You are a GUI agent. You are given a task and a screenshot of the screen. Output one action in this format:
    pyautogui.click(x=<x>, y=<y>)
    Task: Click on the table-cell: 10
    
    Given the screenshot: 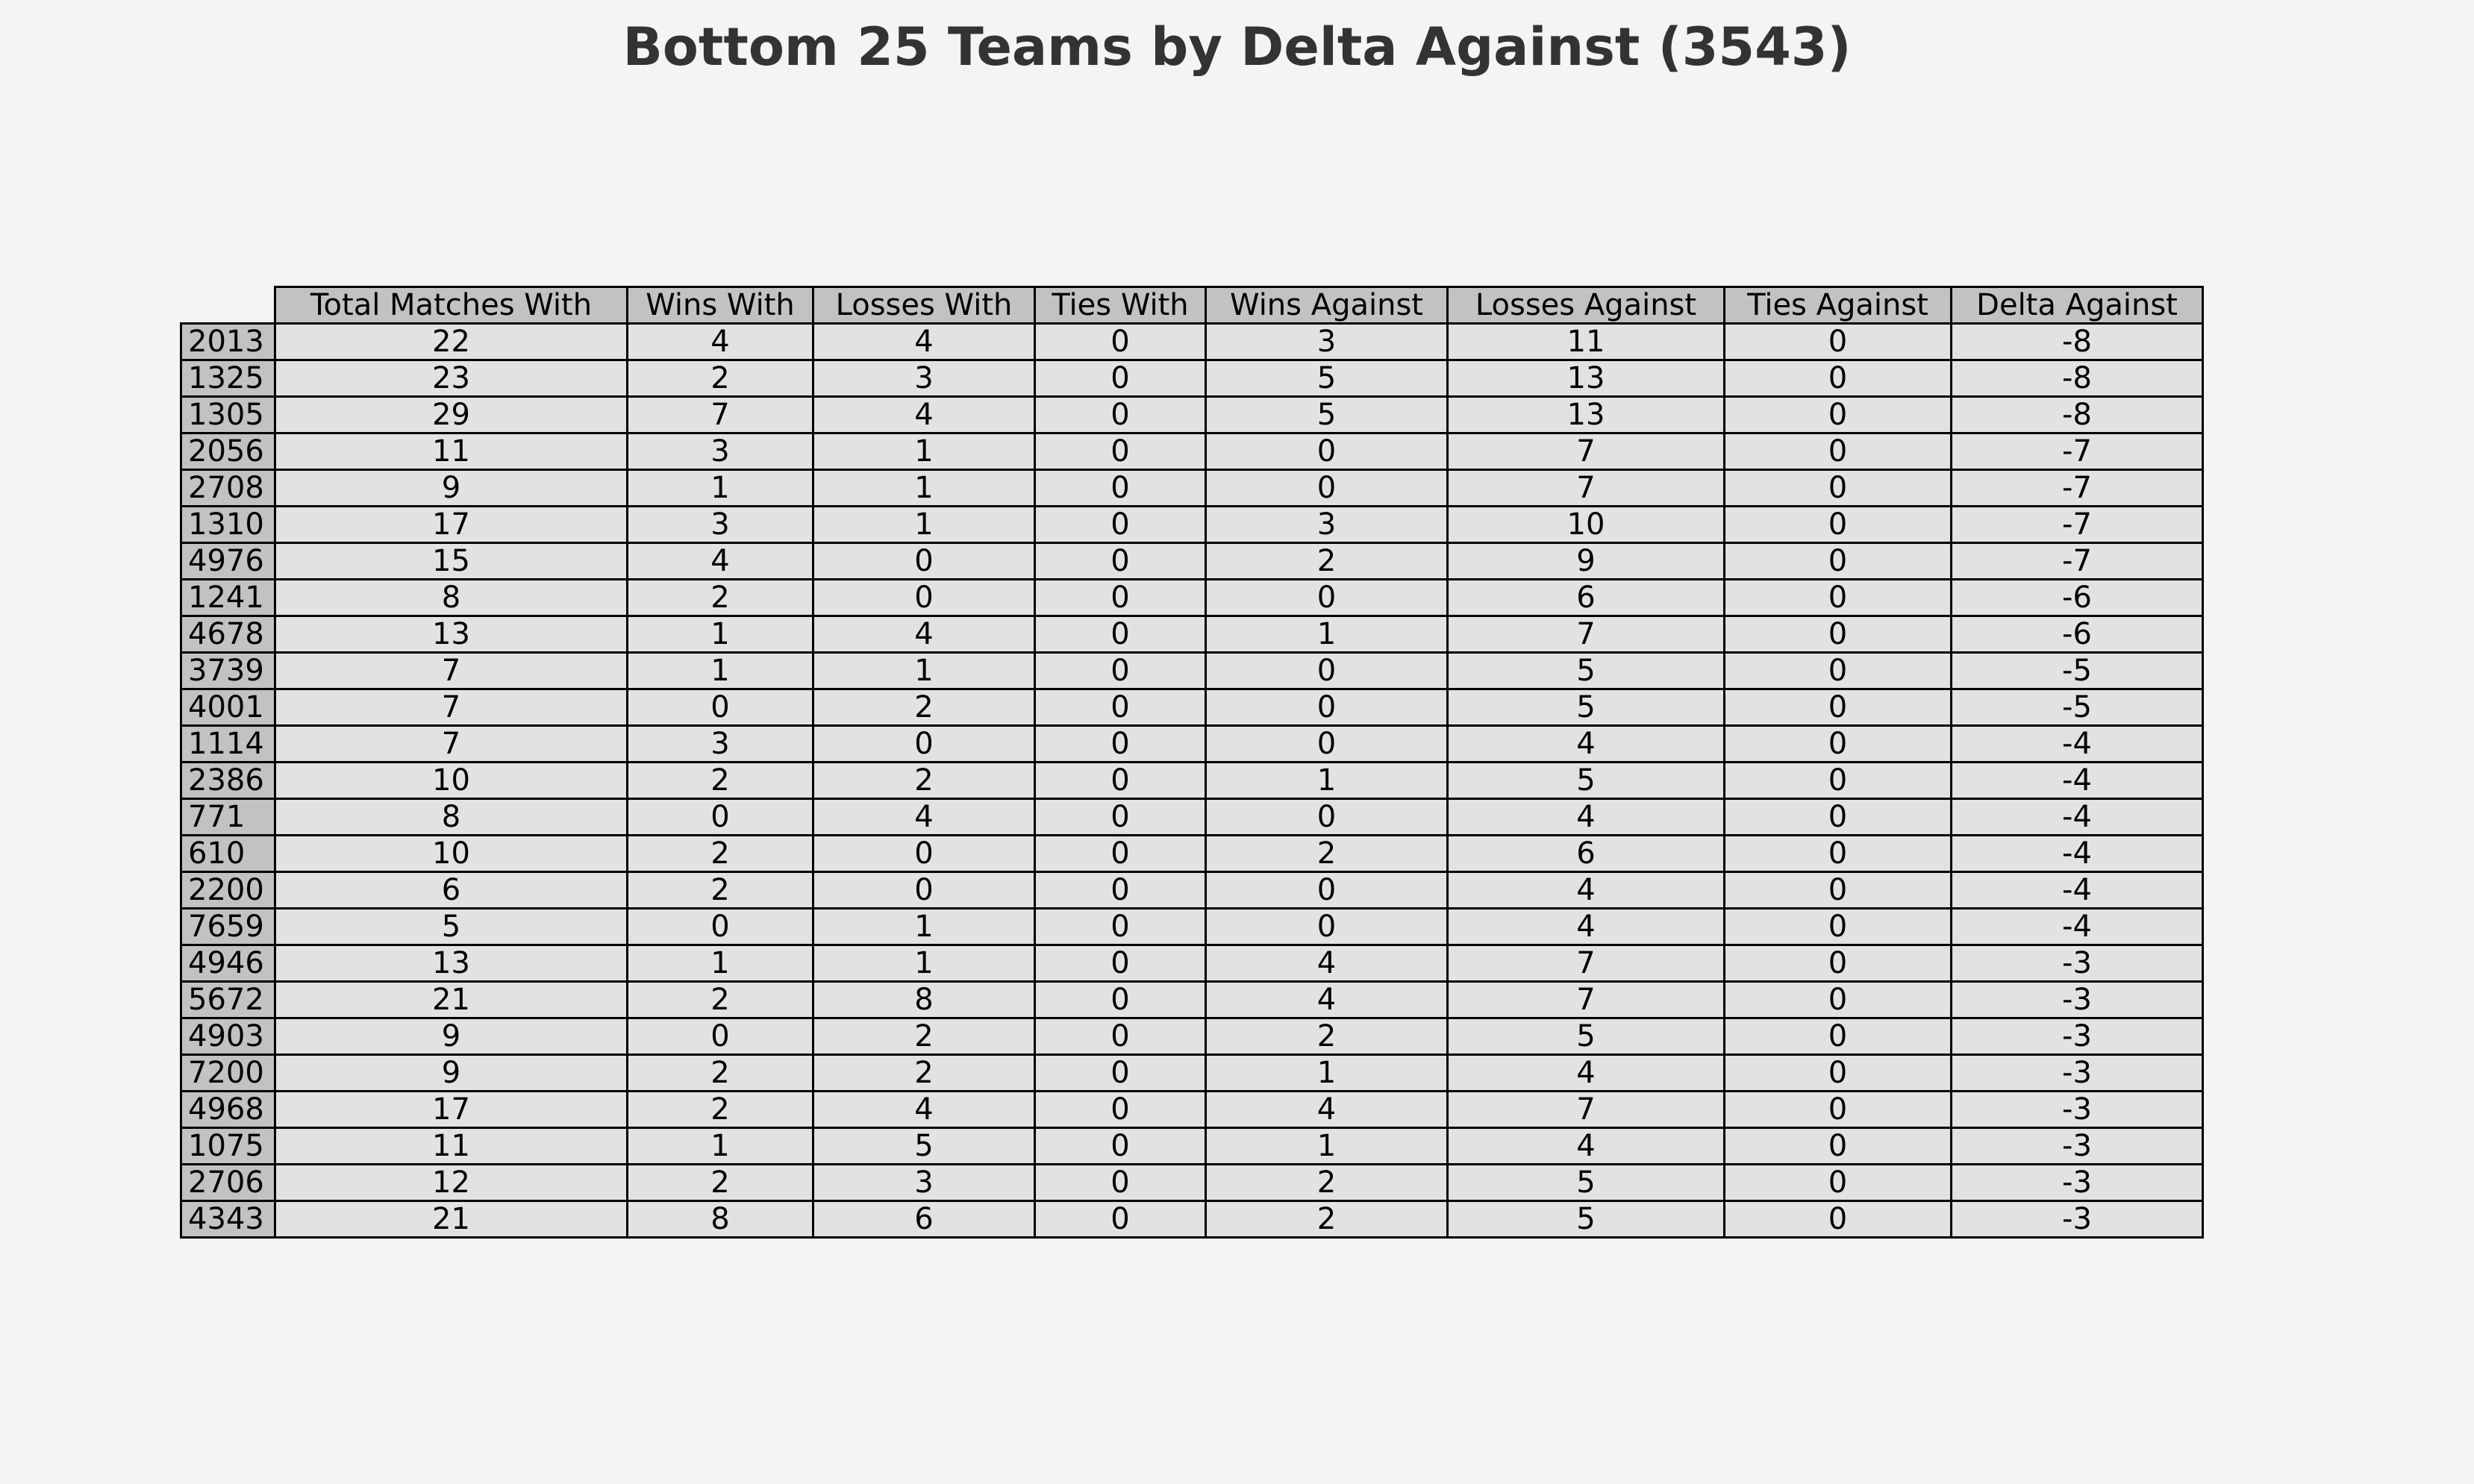 What is the action you would take?
    pyautogui.click(x=451, y=853)
    